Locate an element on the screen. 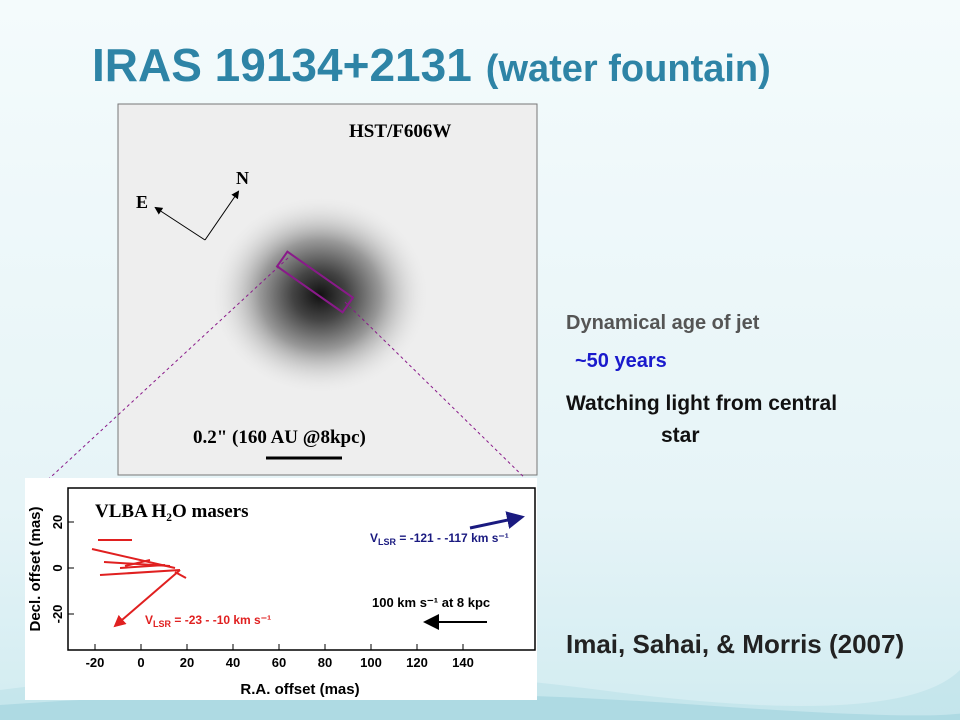 This screenshot has width=960, height=720. red-label: VLSR = -23 - -10 km s⁻¹ is located at coordinates (208, 621).